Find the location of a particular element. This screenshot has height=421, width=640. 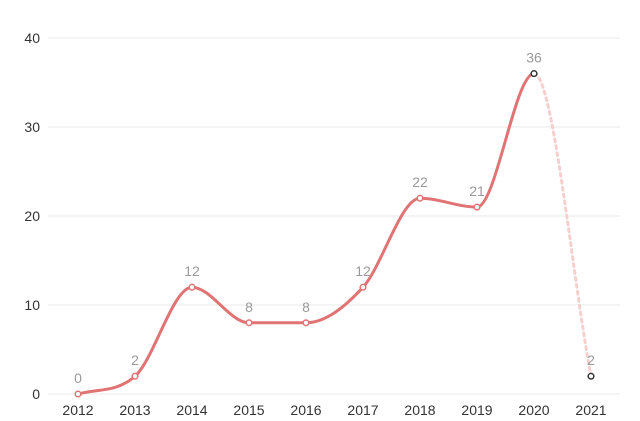

x-tick-label: 2017 is located at coordinates (362, 410).